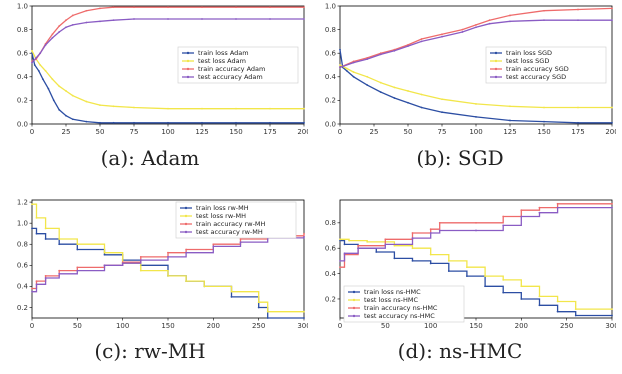  What do you see at coordinates (167, 88) in the screenshot?
I see `series-line-train-loss` at bounding box center [167, 88].